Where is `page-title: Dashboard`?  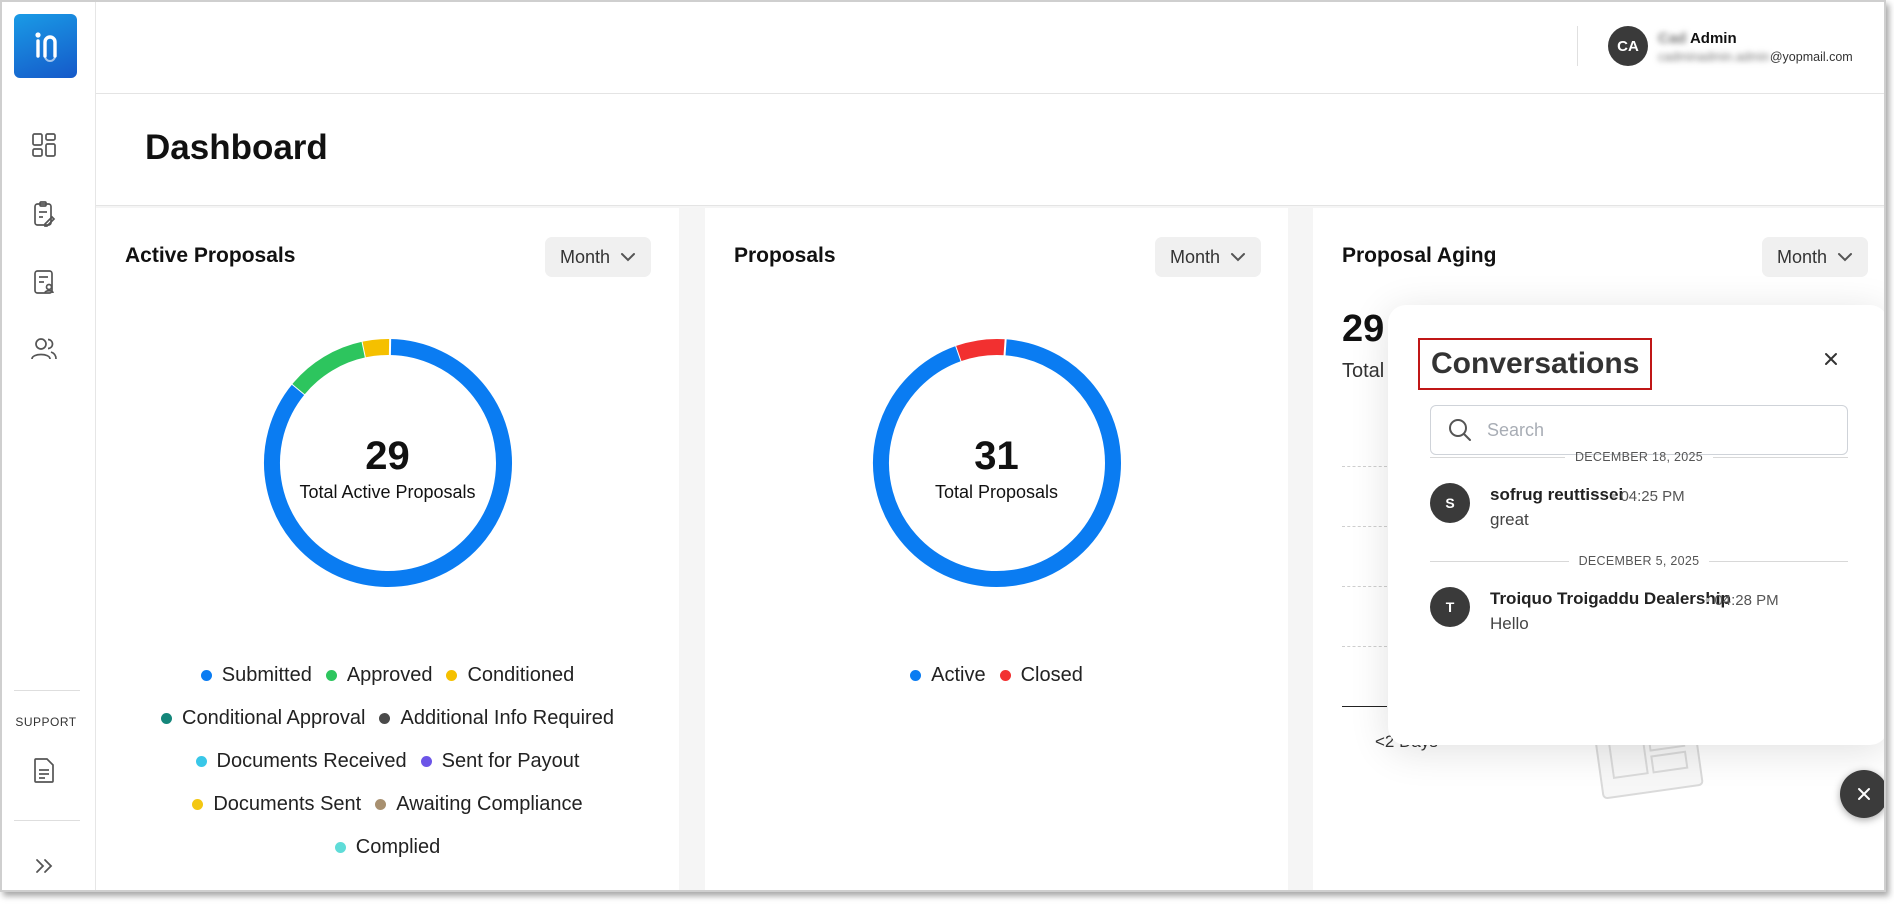
page-title: Dashboard is located at coordinates (236, 147).